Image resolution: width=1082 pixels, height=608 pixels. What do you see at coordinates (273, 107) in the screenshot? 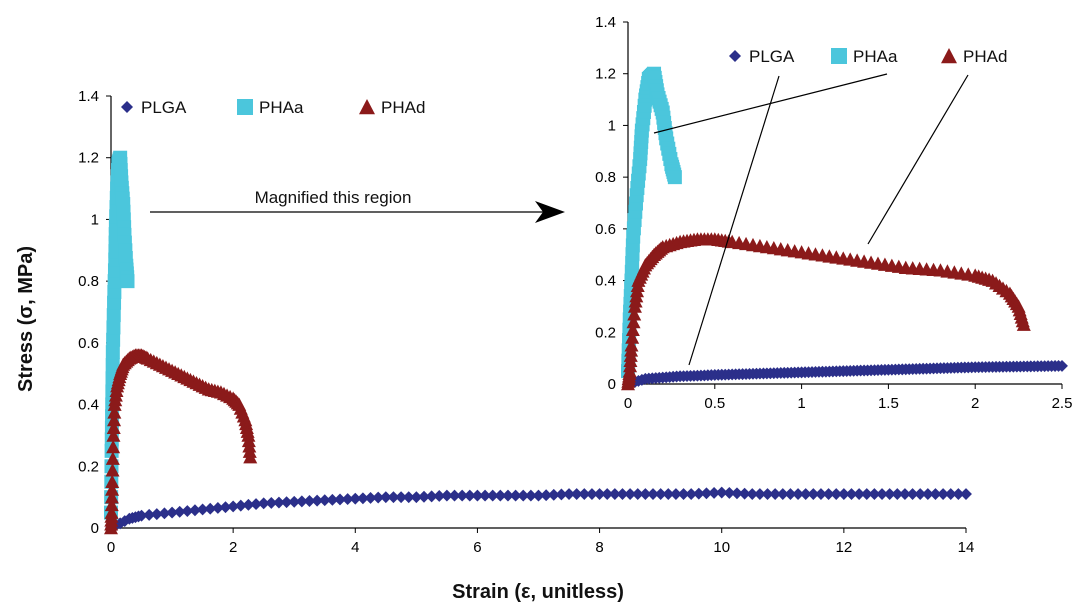
I see `main-legend: PLGA PHAa PHAd` at bounding box center [273, 107].